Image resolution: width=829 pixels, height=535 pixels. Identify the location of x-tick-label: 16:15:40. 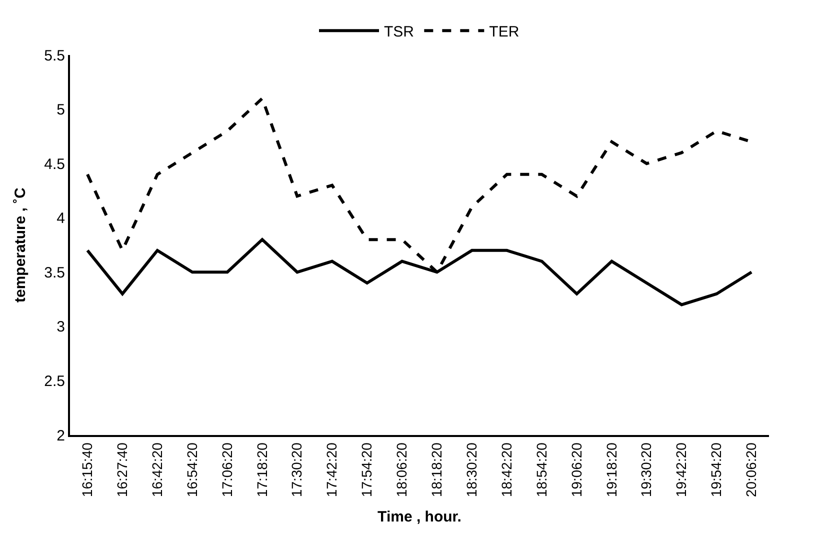
(87, 470).